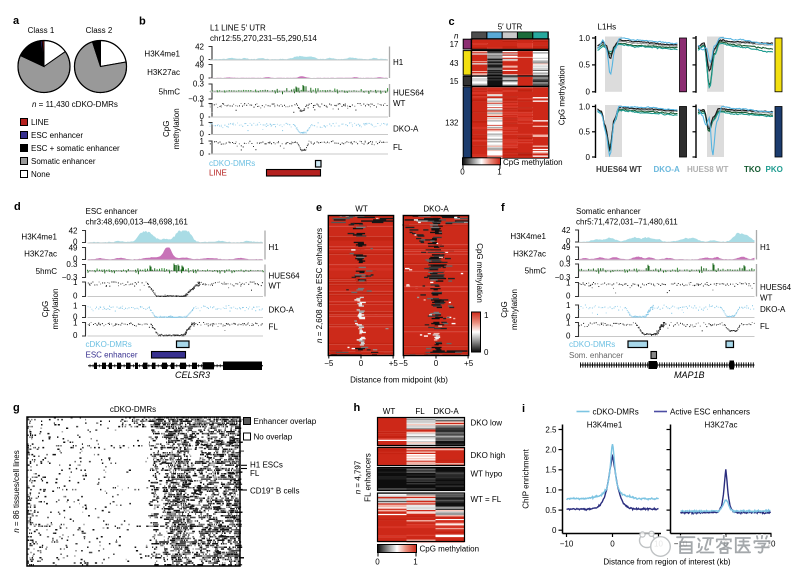  I want to click on svg-text: n = 11,430 cDKO-DMRs, so click(75, 104).